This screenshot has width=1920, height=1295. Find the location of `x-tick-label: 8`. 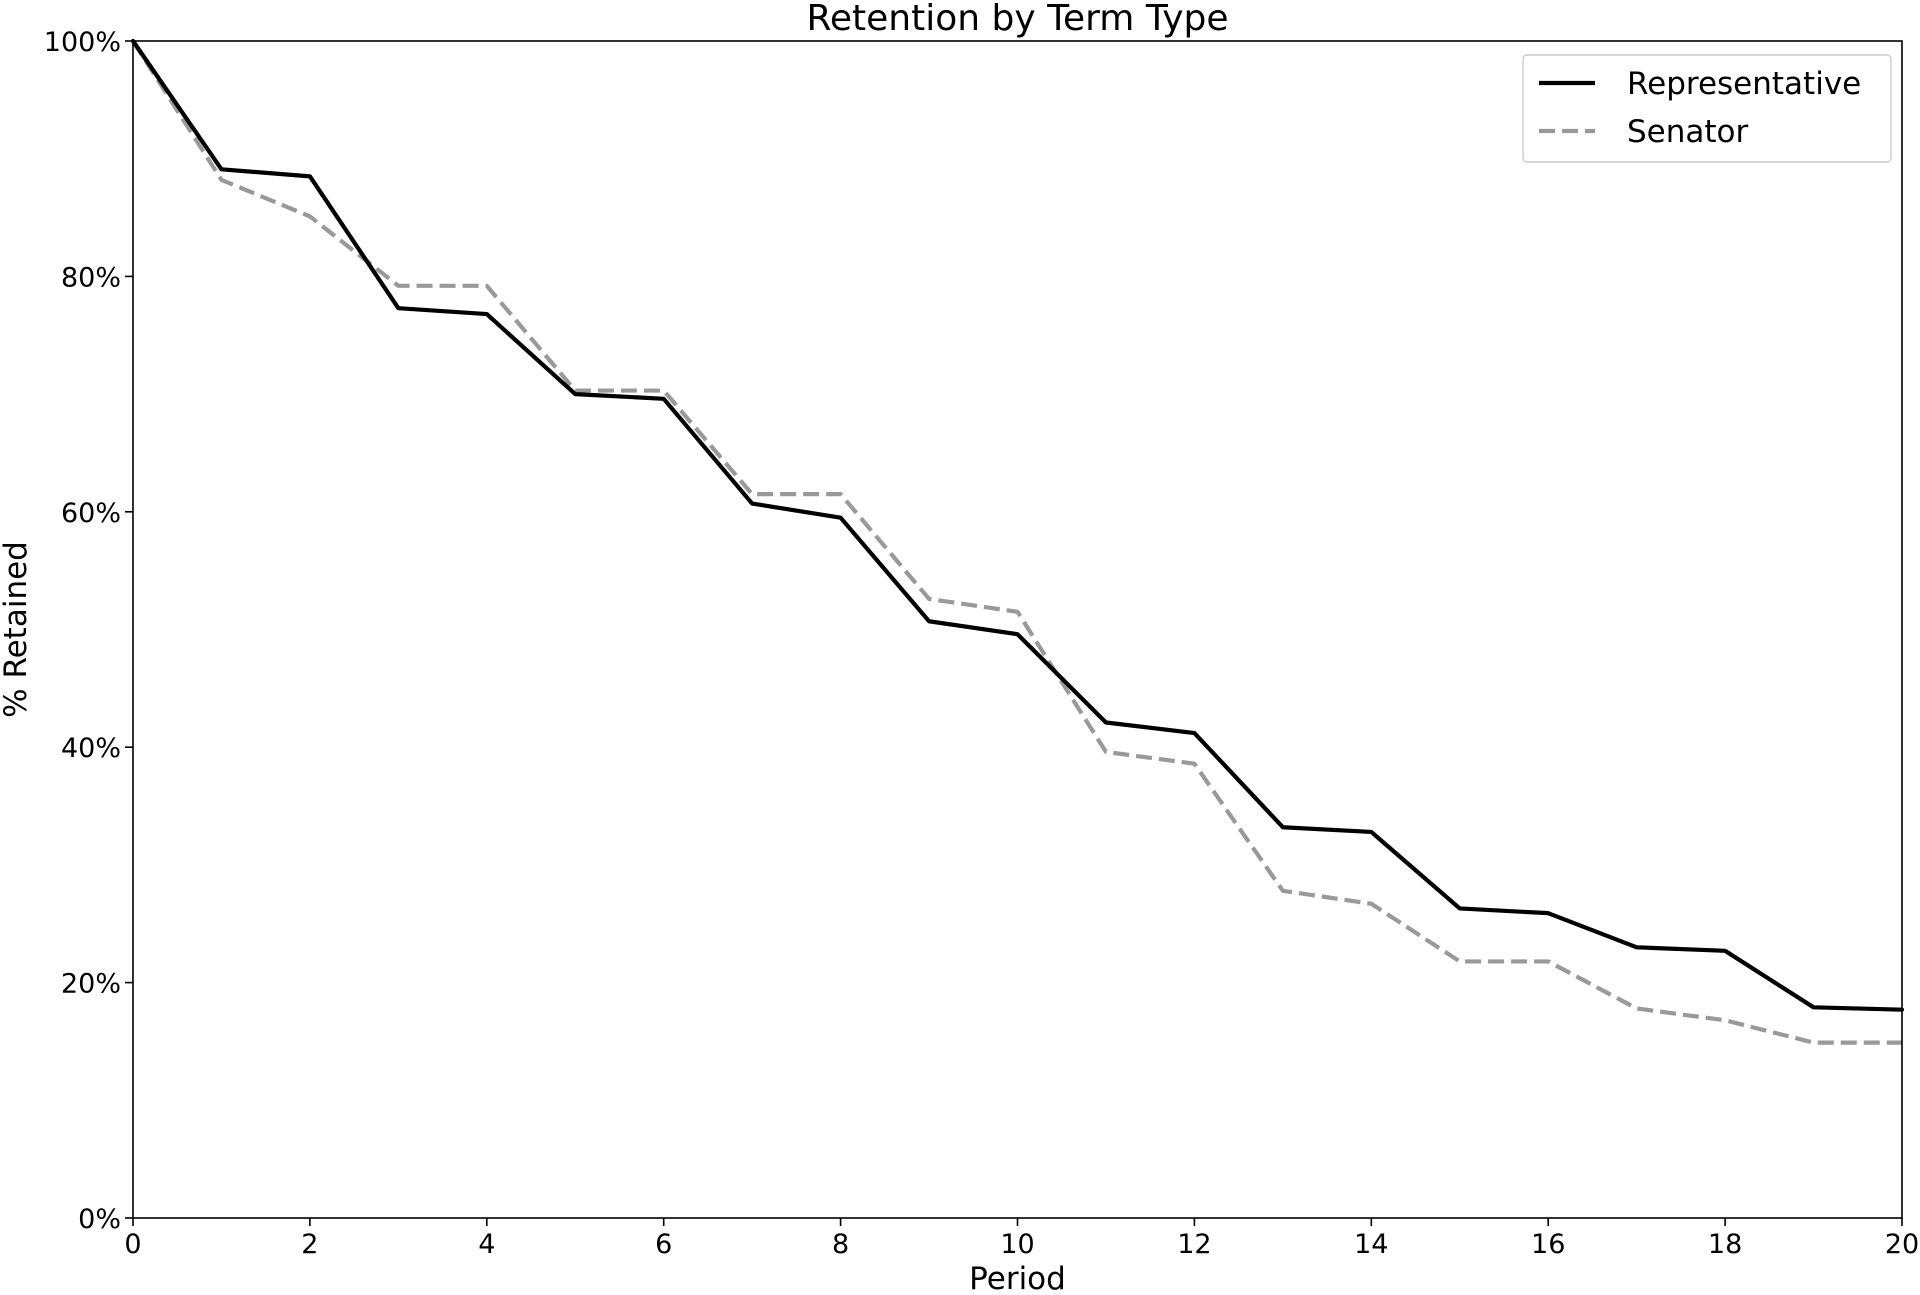

x-tick-label: 8 is located at coordinates (840, 1244).